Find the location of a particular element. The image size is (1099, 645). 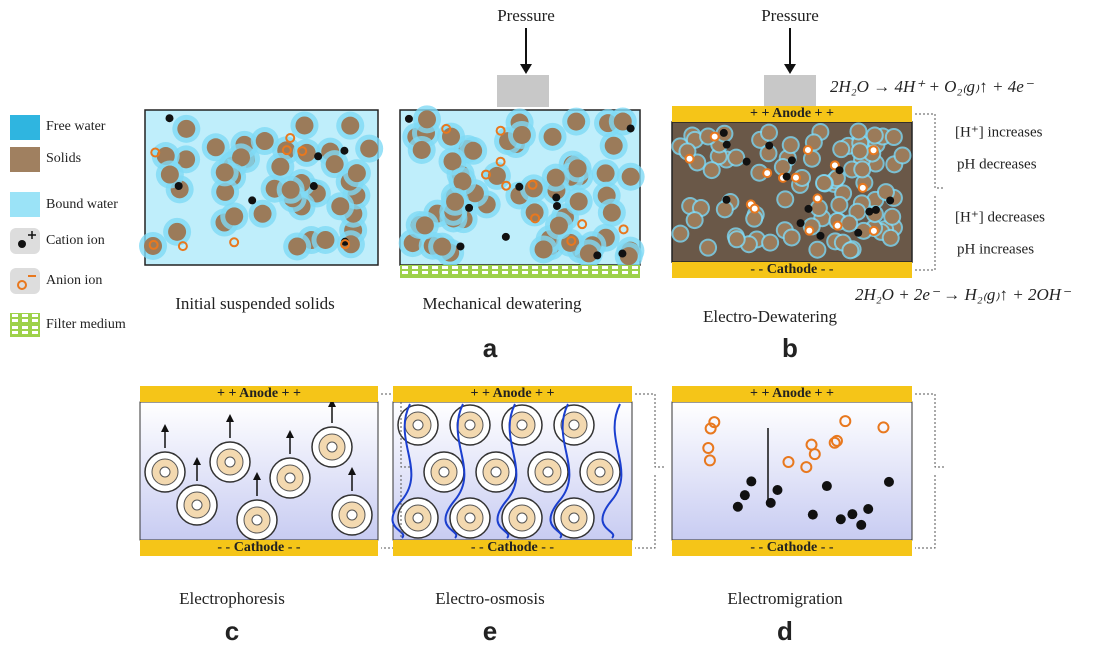

icon-cation is located at coordinates (25, 241).